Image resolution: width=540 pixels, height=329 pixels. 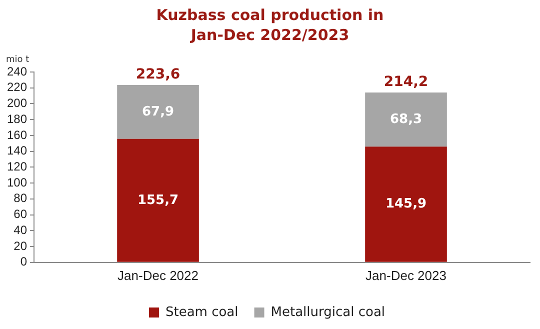 I want to click on x-tick-label: Jan-Dec 2022, so click(x=158, y=275).